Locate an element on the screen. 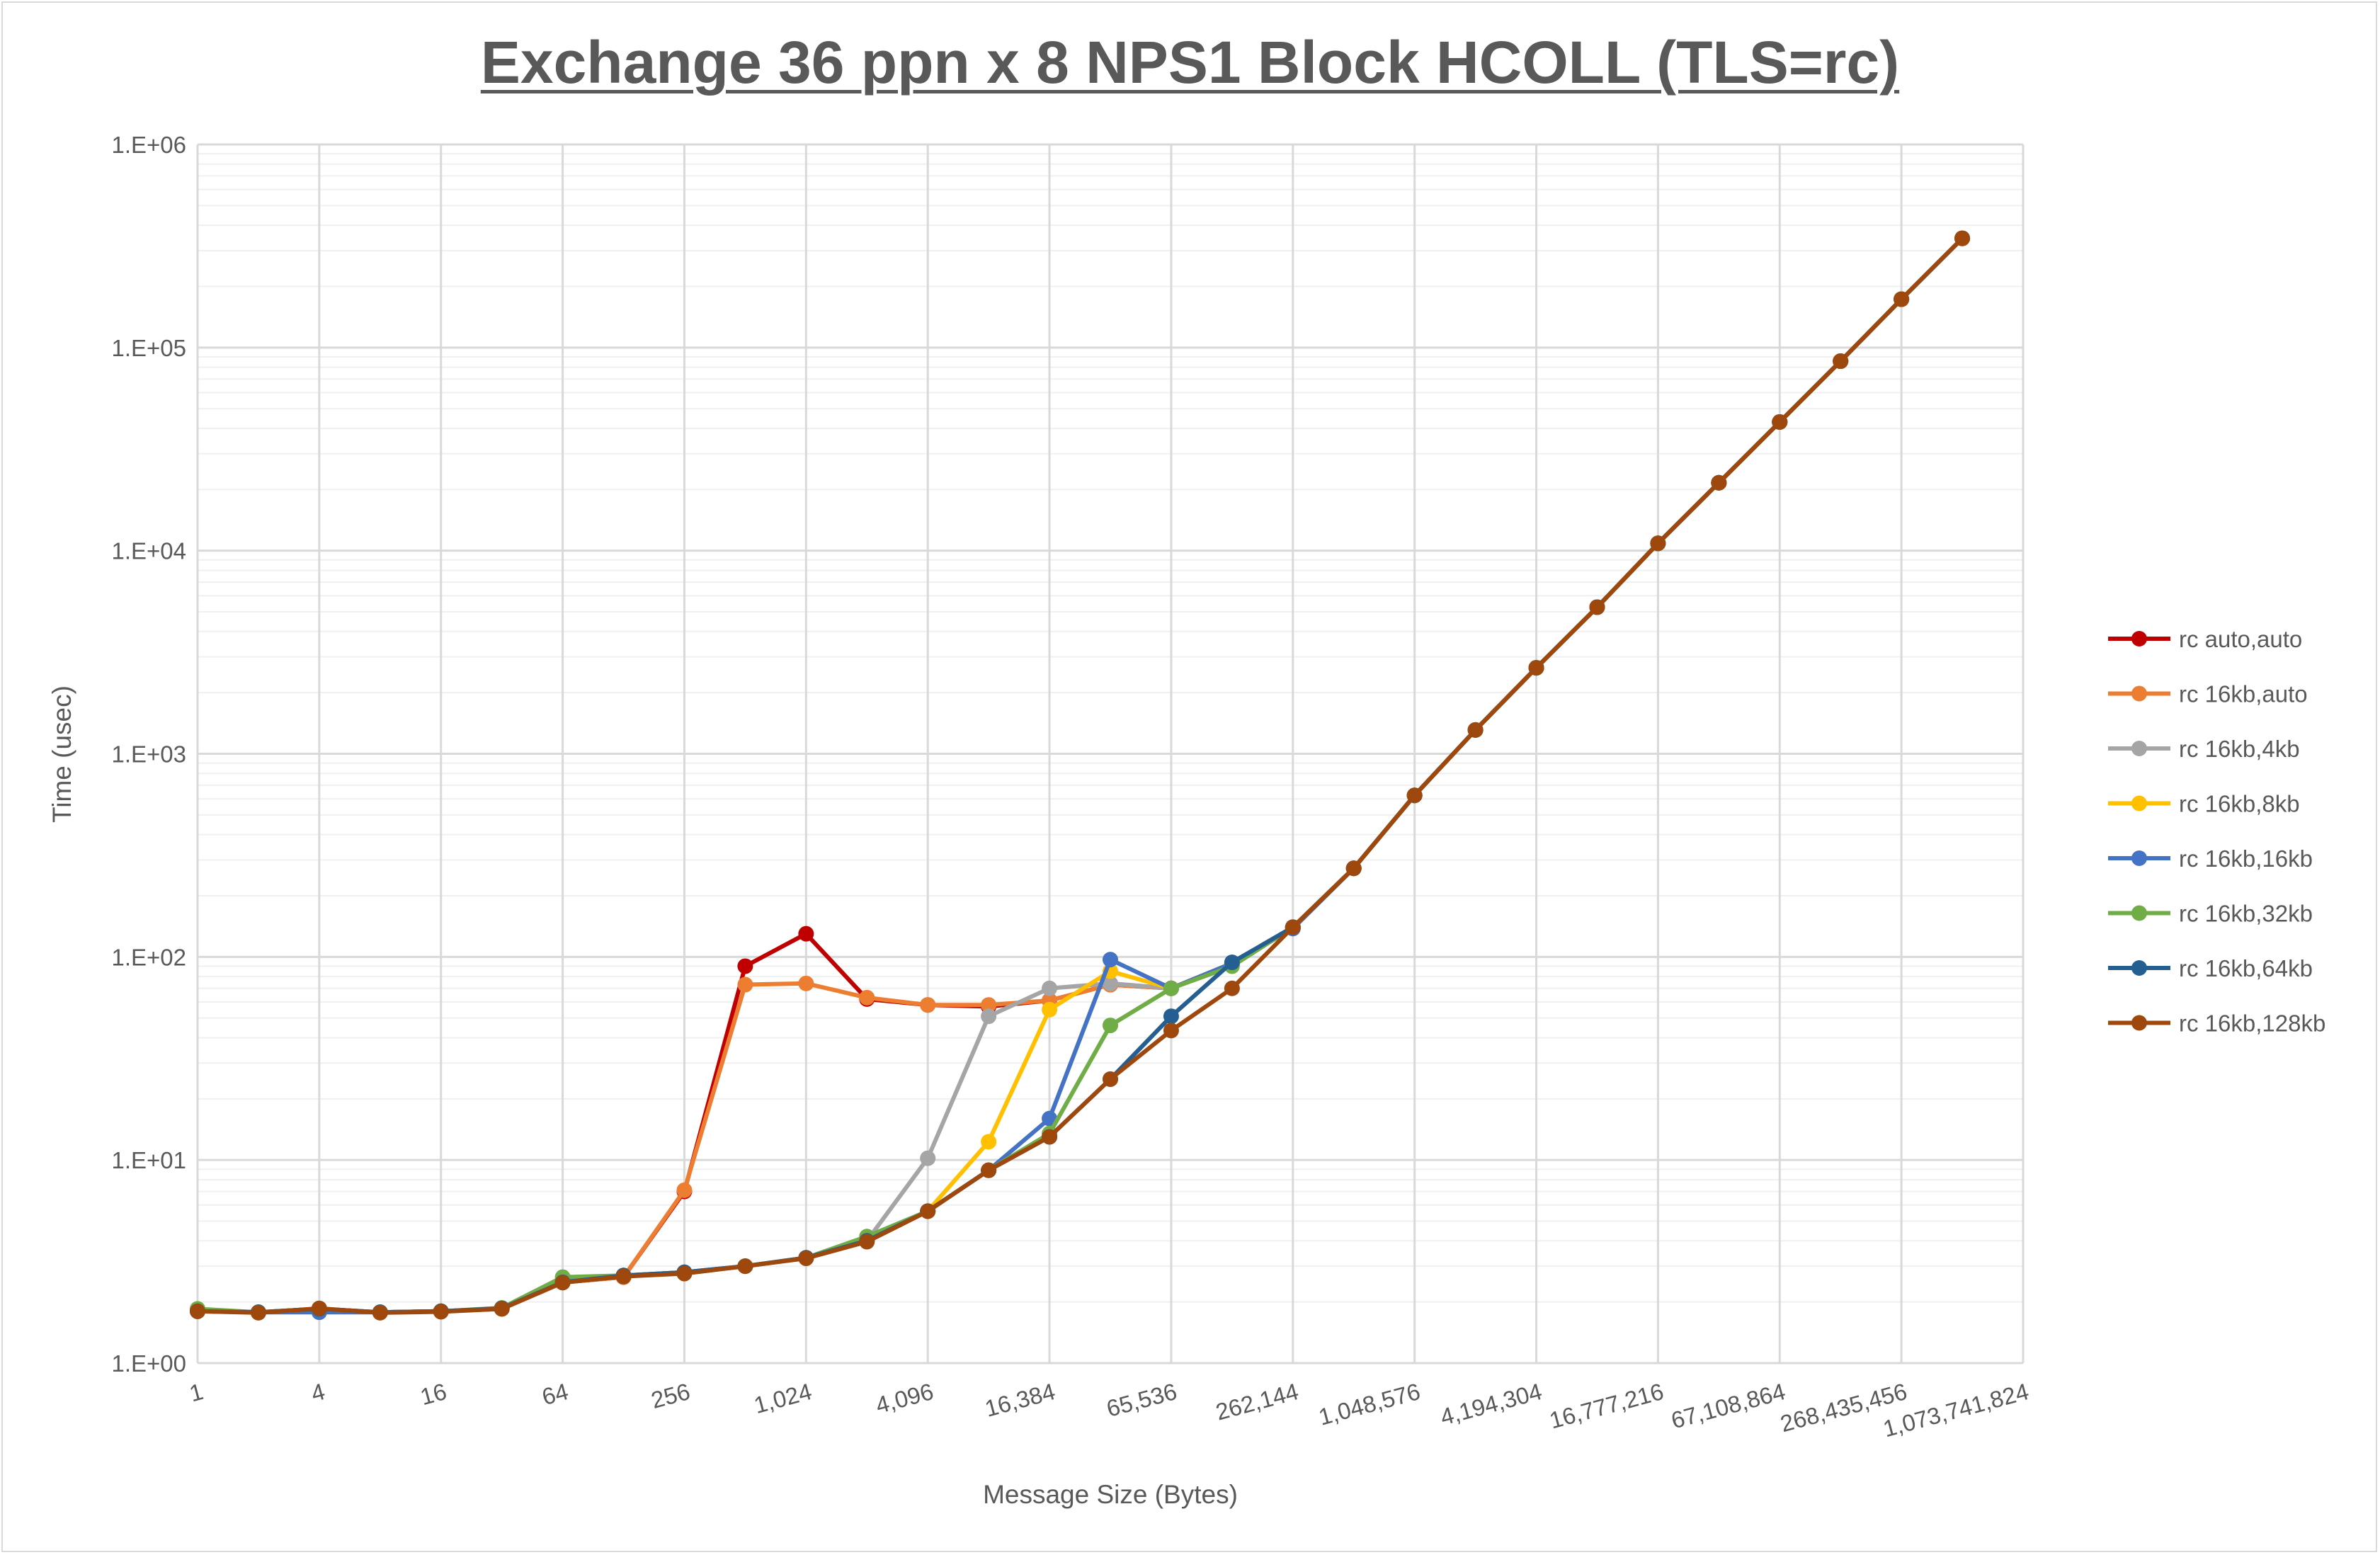 The width and height of the screenshot is (2380, 1555). legend-item: rc 16kb,auto is located at coordinates (2208, 694).